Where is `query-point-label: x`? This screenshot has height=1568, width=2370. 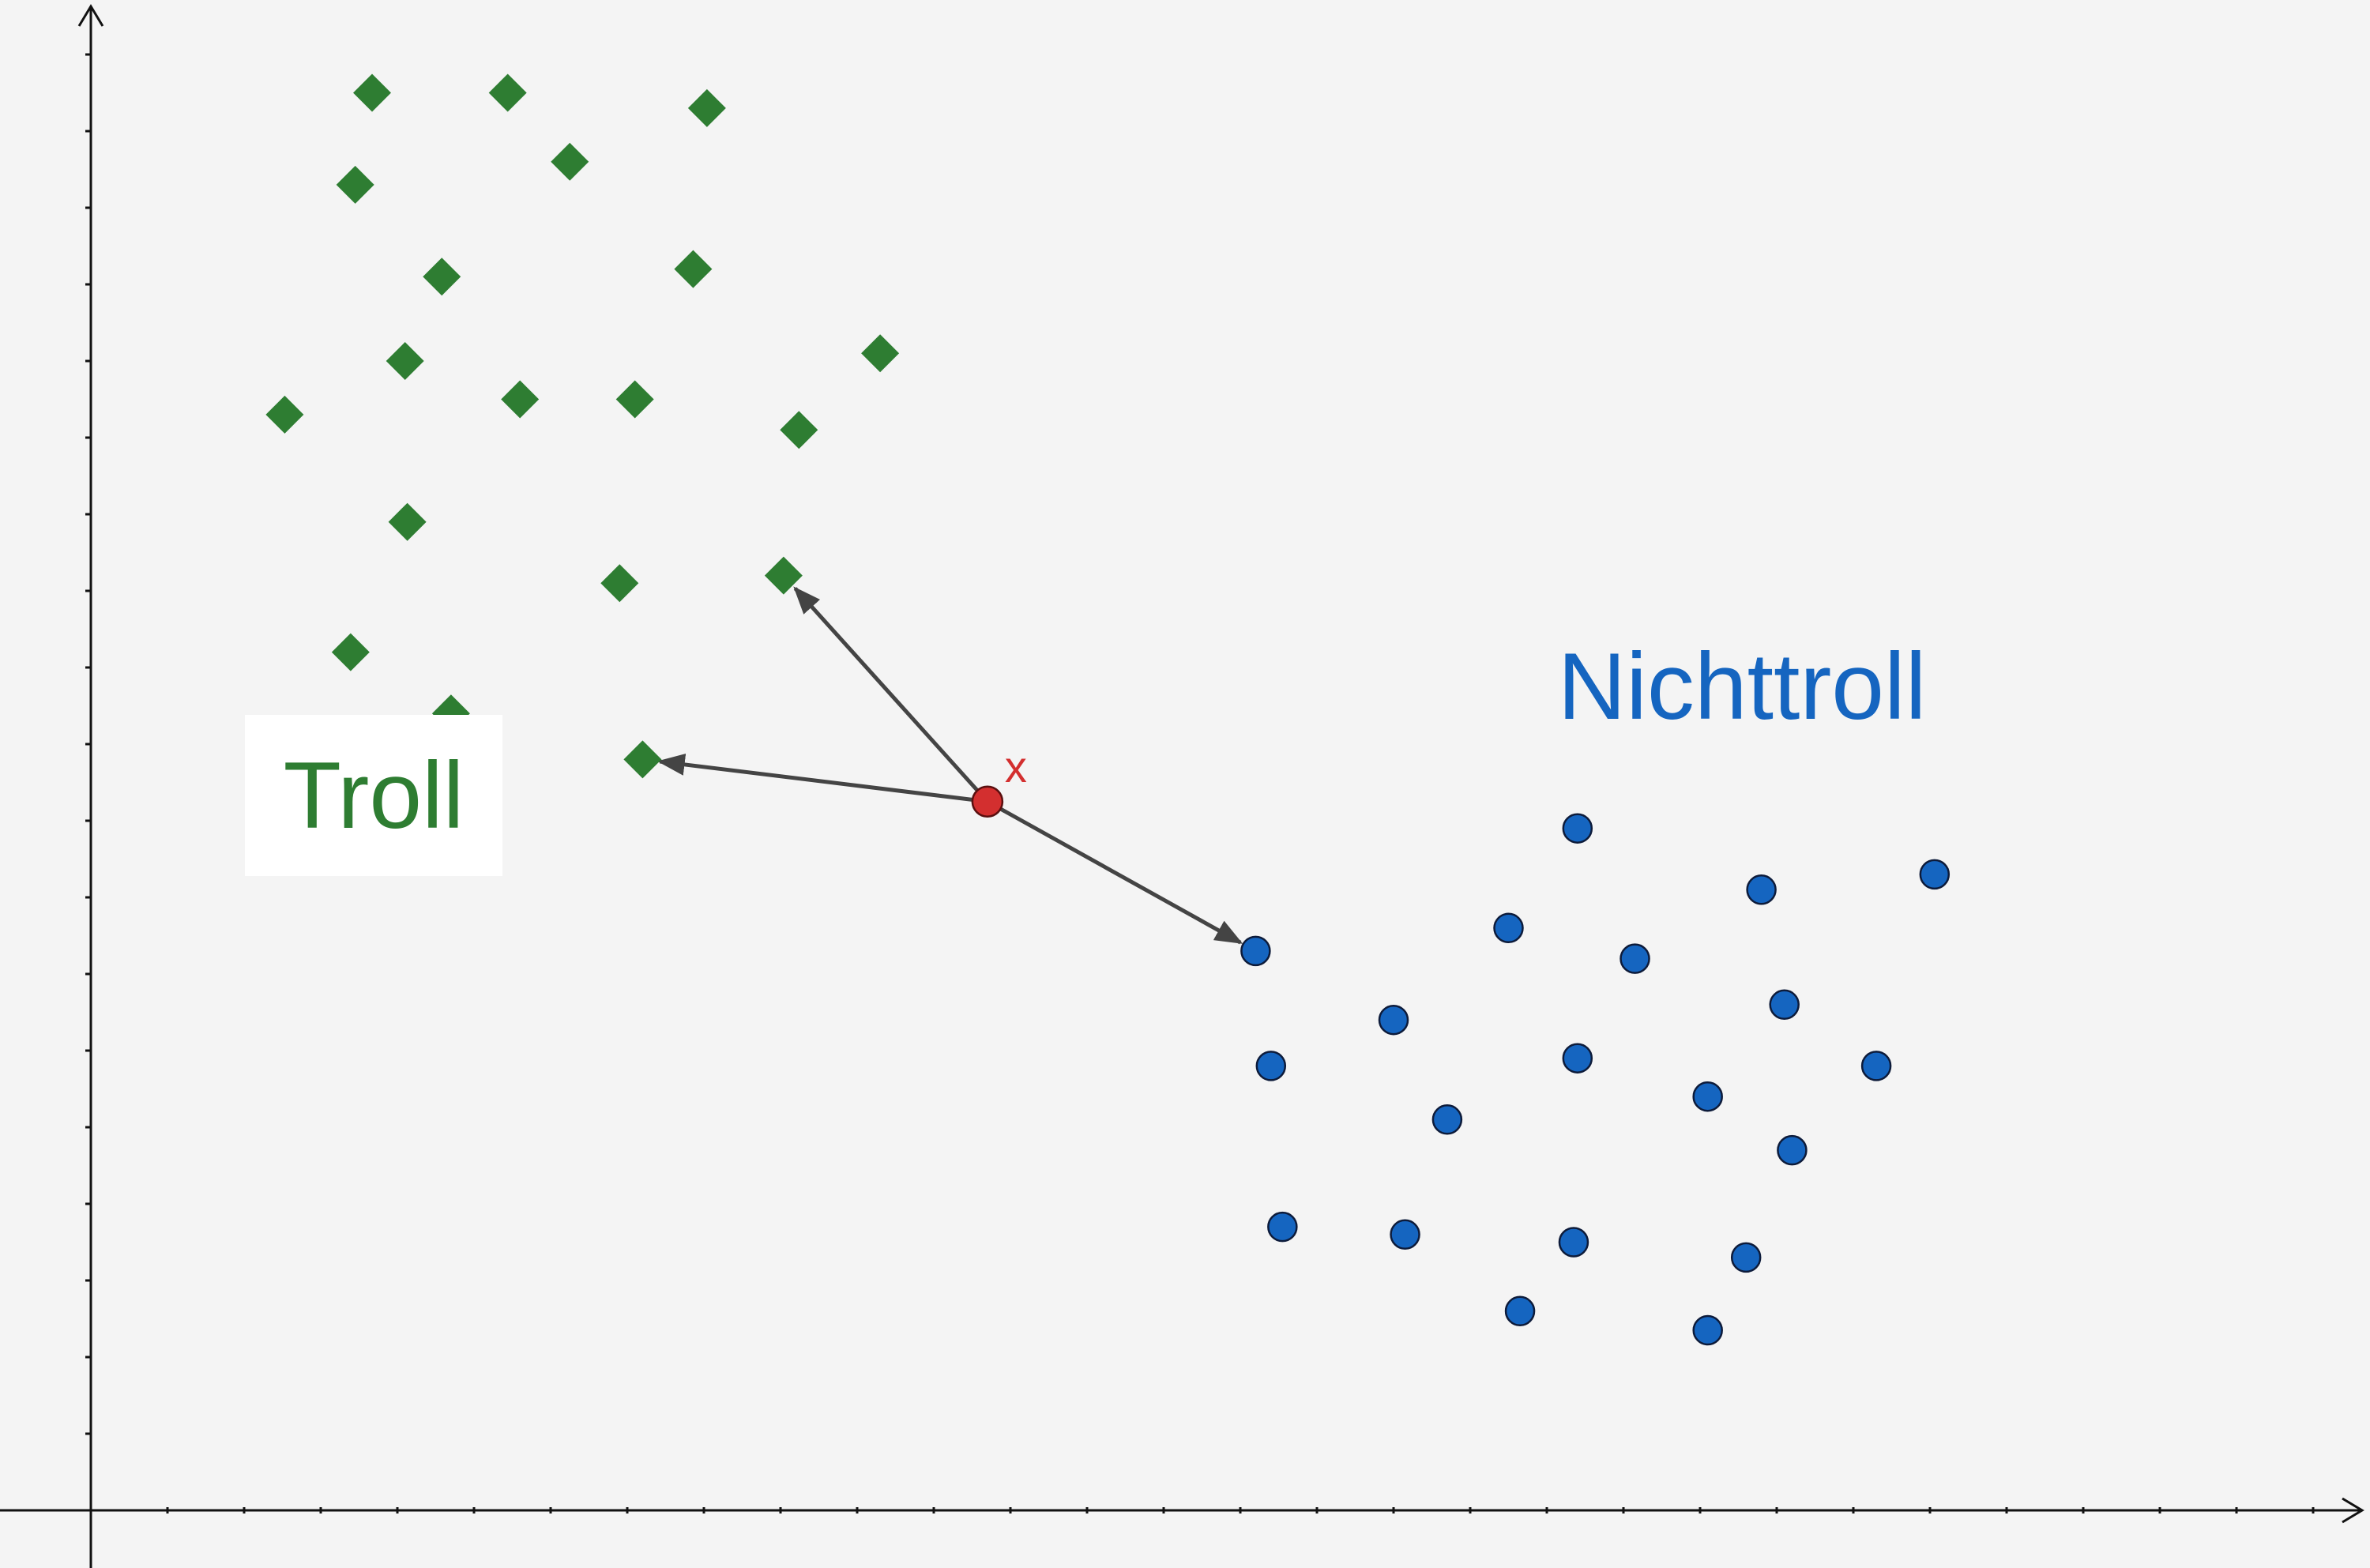 query-point-label: x is located at coordinates (1016, 767).